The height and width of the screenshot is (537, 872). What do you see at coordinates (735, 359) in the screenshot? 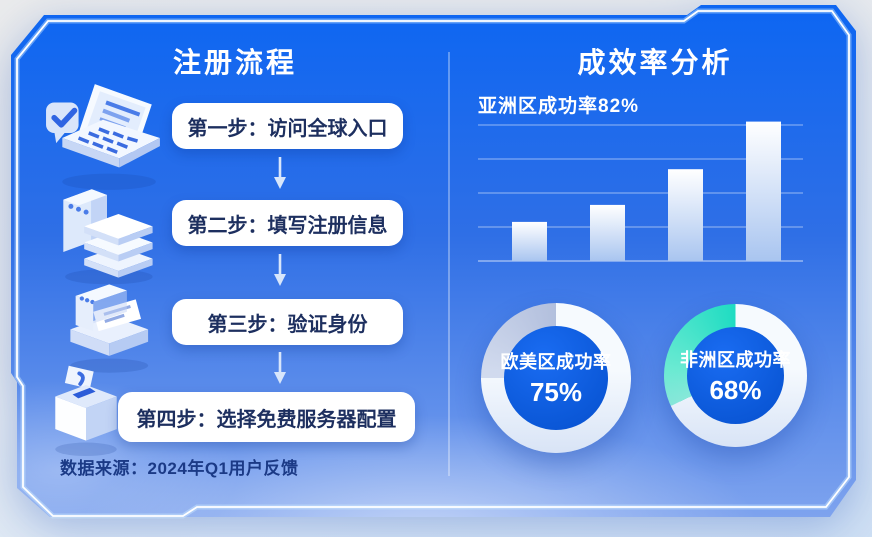
I see `donut-label: 非洲区成功率` at bounding box center [735, 359].